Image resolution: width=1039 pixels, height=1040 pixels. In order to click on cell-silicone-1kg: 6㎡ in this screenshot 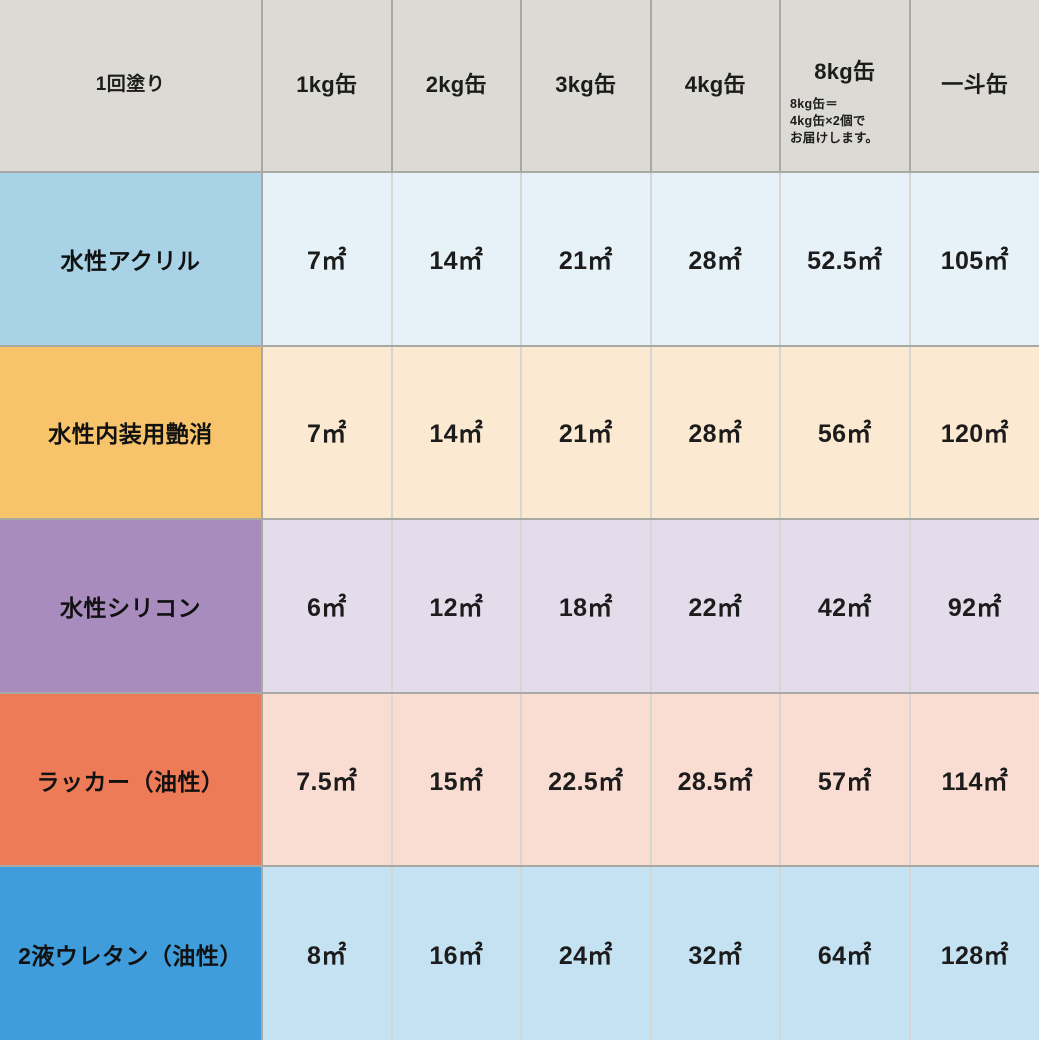, I will do `click(327, 606)`.